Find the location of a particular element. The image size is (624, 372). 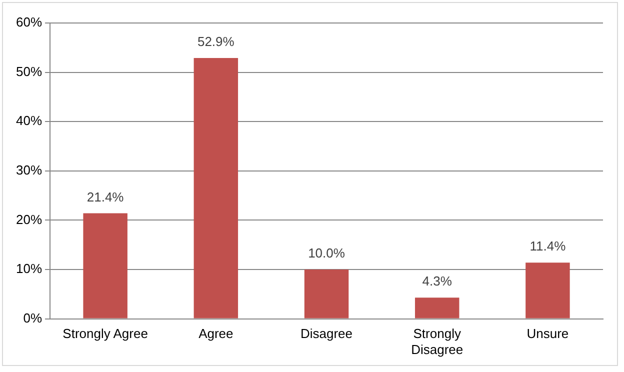

x-tick-label: Strongly Disagree is located at coordinates (437, 341).